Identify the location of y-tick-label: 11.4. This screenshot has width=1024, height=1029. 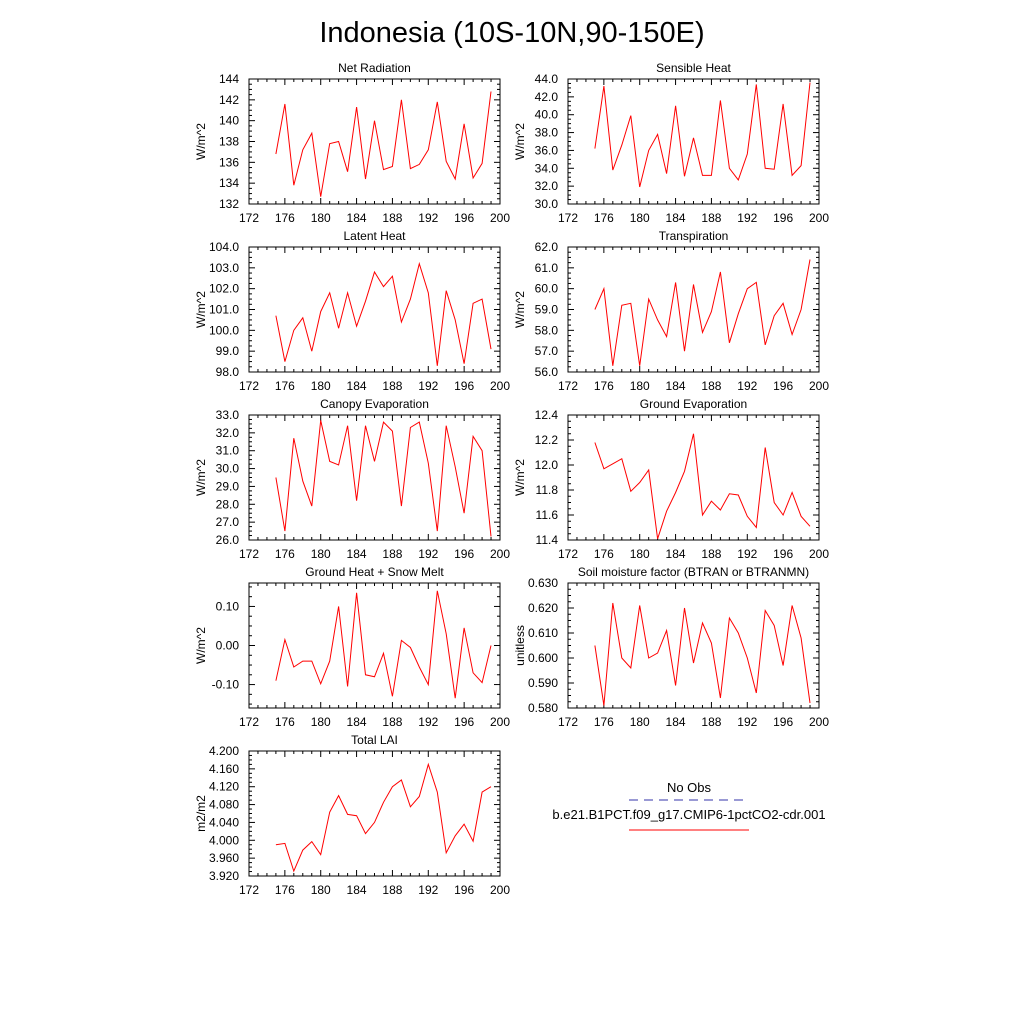
(547, 540).